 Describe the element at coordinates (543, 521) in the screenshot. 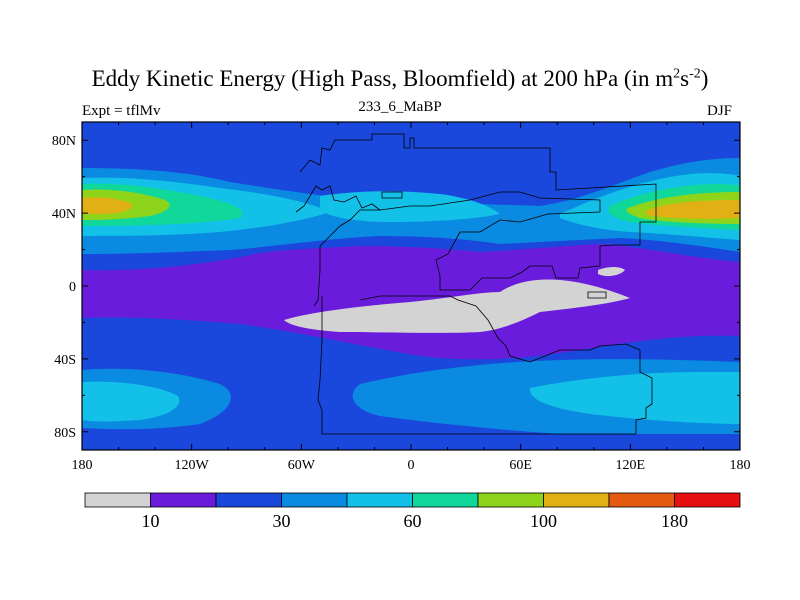

I see `colorbar-label: 100` at that location.